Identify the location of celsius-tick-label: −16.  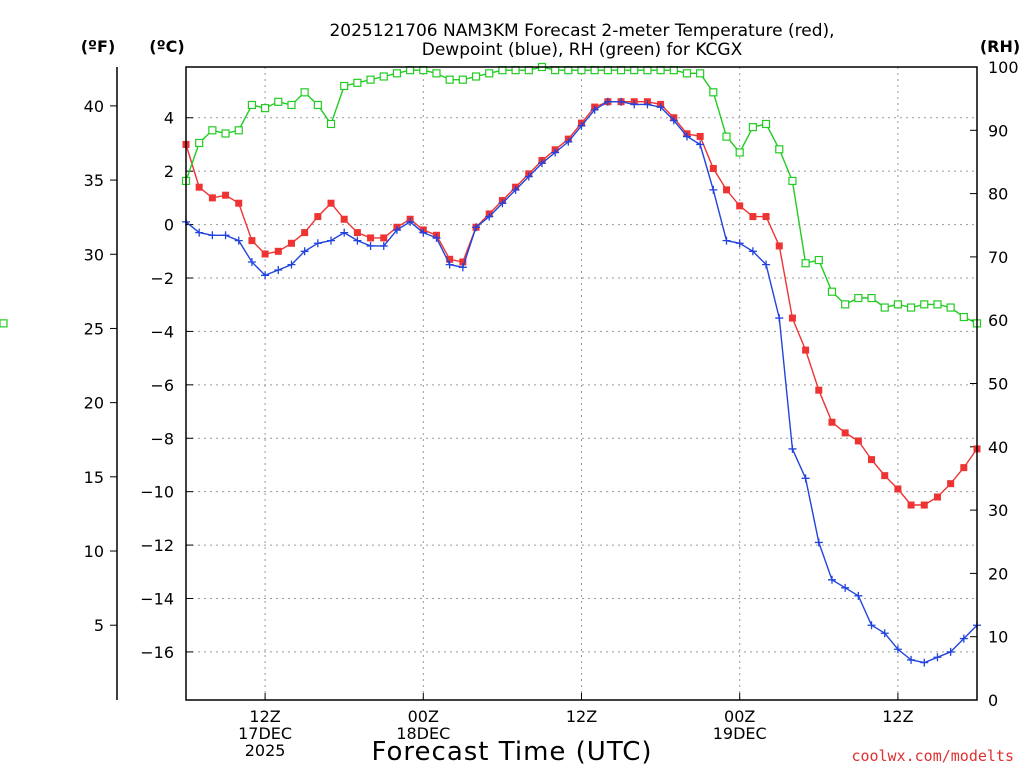
(157, 652).